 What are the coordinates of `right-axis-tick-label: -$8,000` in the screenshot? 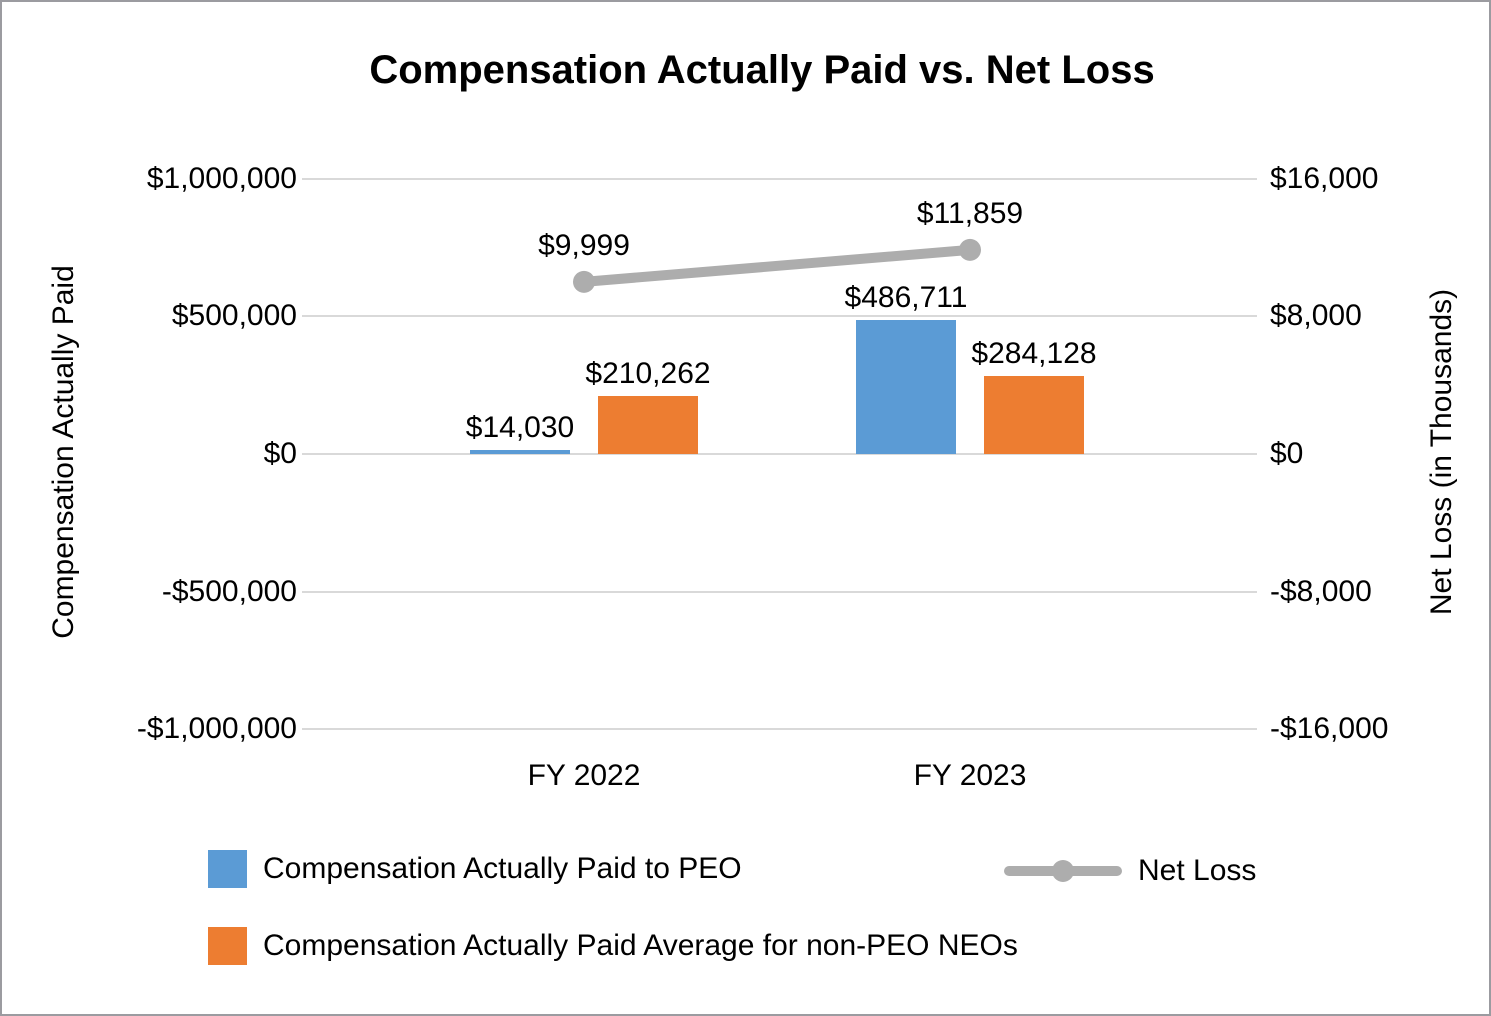 It's located at (1321, 591).